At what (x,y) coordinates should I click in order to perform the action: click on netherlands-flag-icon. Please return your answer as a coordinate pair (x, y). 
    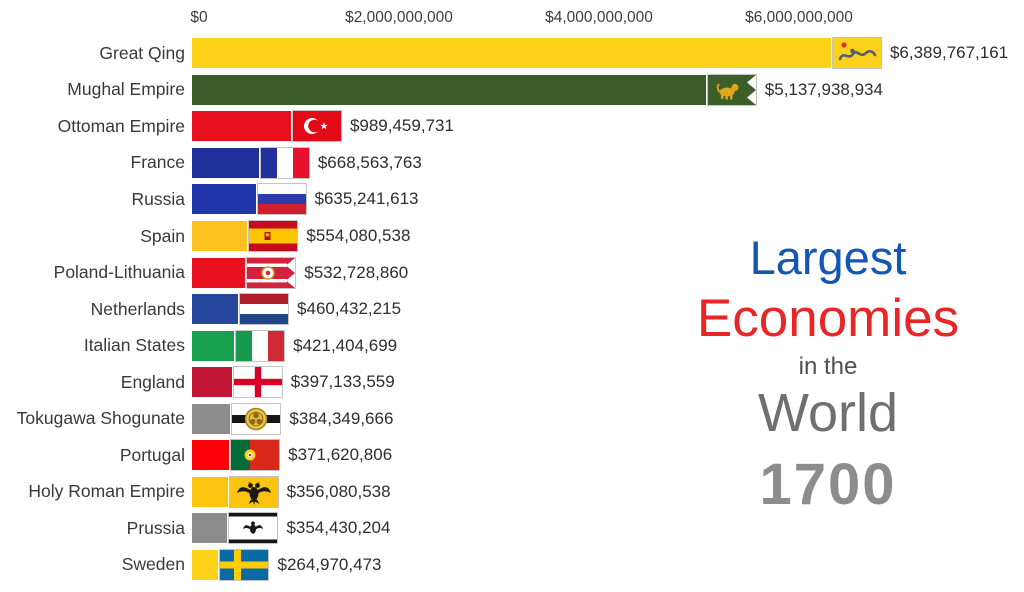
    Looking at the image, I should click on (264, 309).